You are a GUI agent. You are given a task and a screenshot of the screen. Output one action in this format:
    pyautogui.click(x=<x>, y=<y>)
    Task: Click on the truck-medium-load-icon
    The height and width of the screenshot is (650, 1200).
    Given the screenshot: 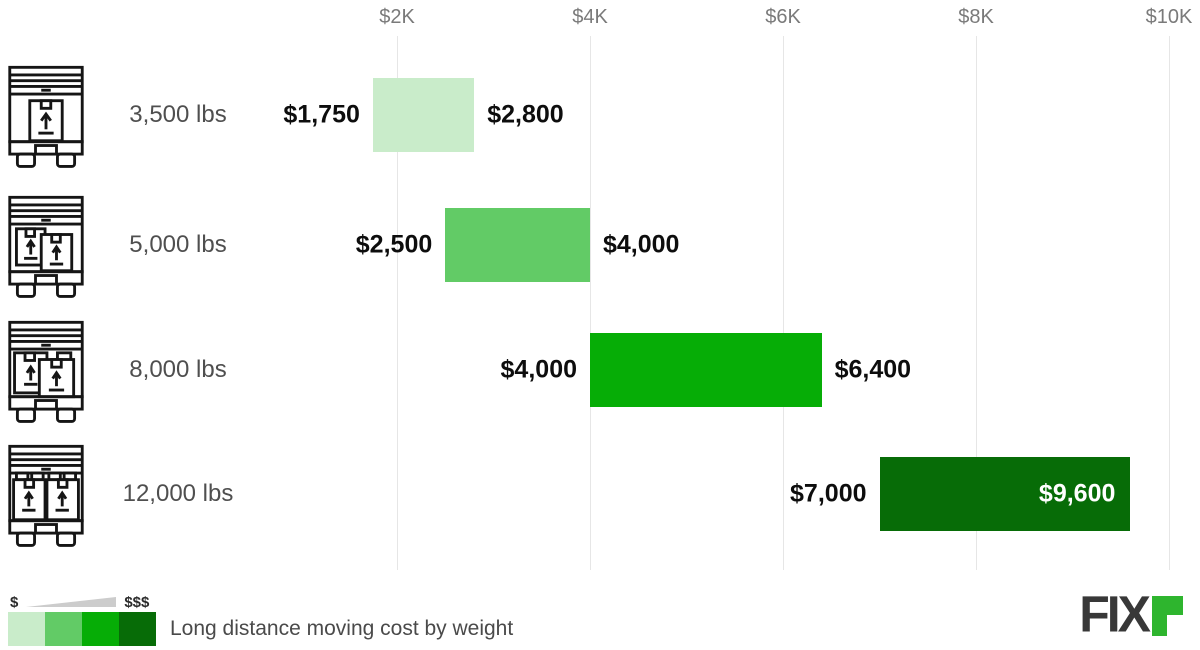 What is the action you would take?
    pyautogui.click(x=46, y=245)
    